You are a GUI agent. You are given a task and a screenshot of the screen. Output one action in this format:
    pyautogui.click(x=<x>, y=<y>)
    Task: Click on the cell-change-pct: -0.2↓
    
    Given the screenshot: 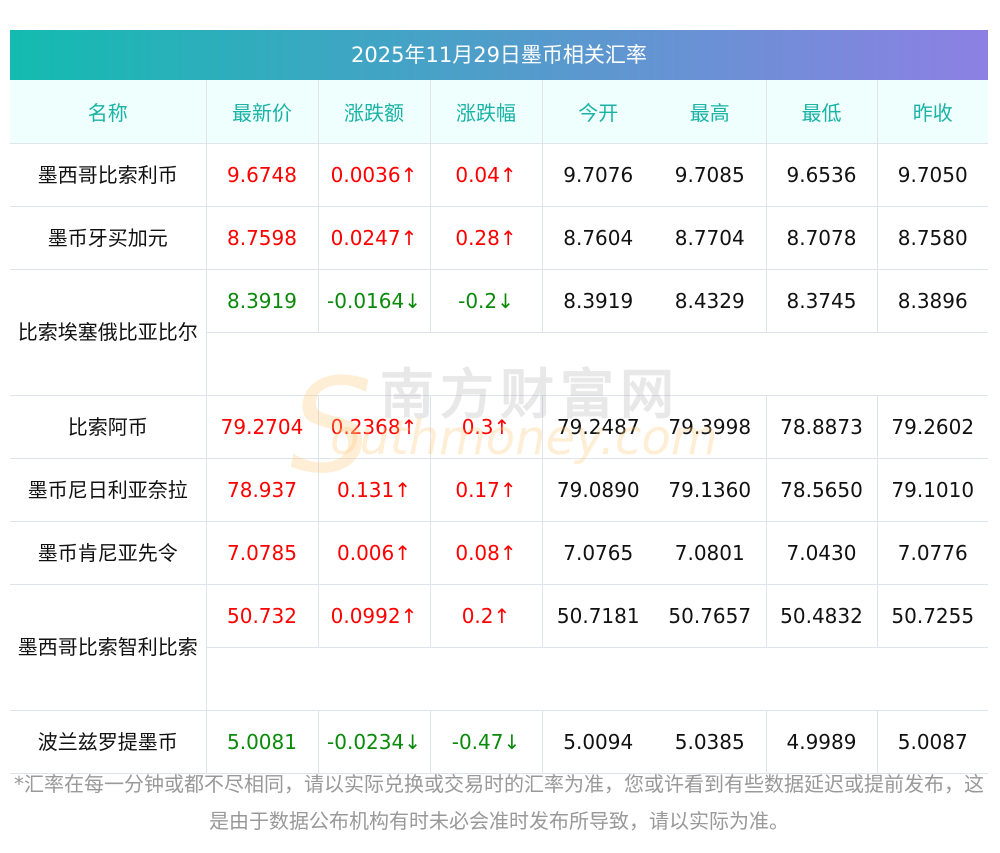 What is the action you would take?
    pyautogui.click(x=486, y=301)
    